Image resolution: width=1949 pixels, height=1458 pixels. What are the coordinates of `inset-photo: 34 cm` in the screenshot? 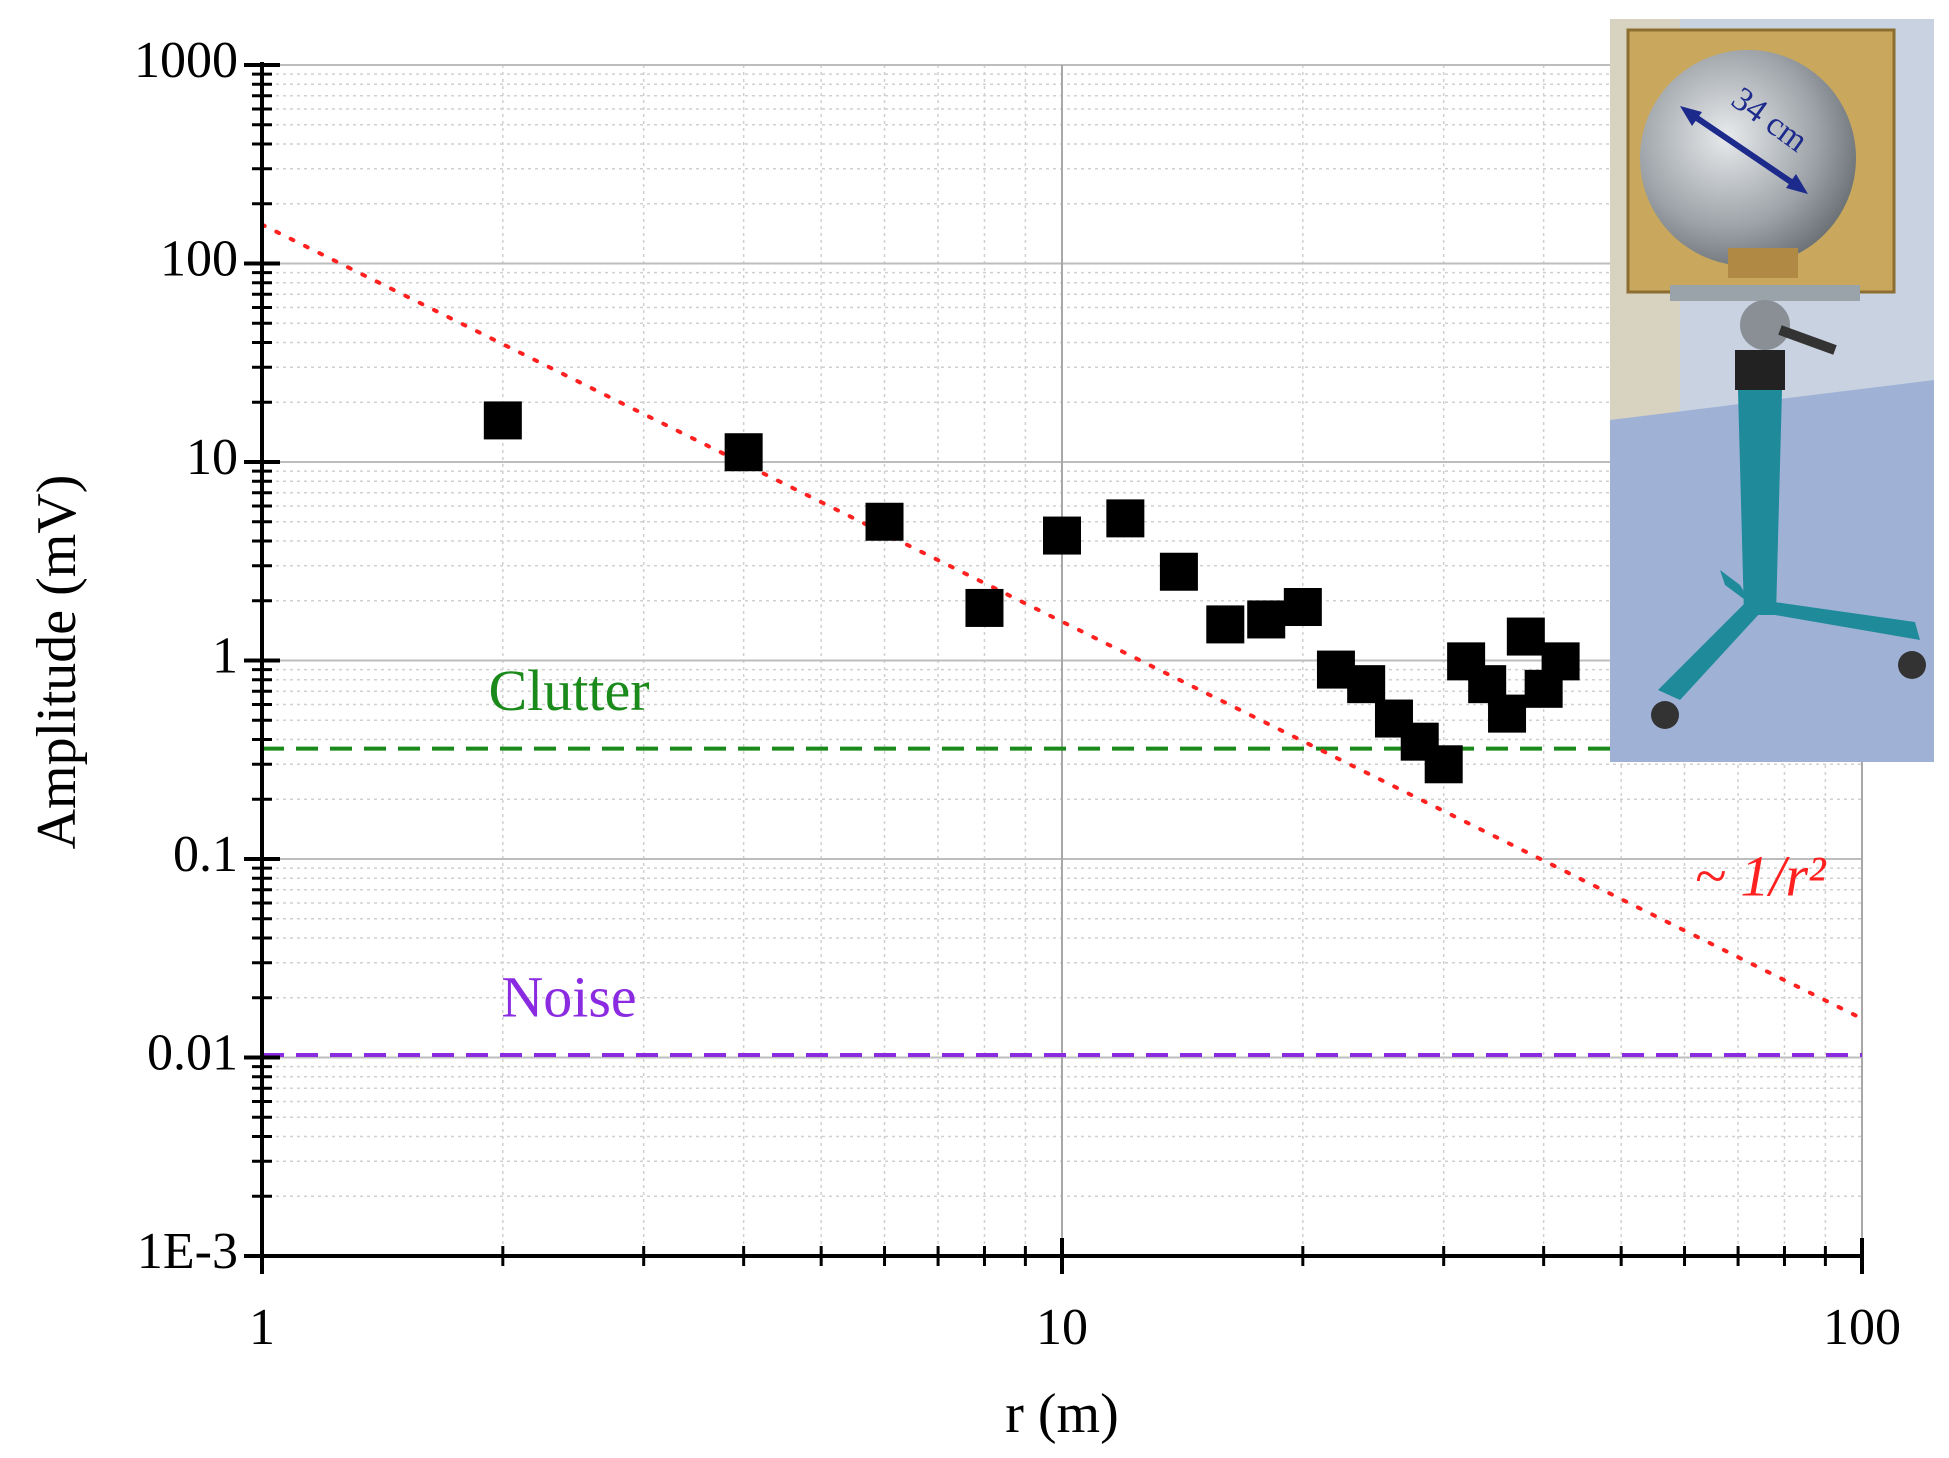 It's located at (1772, 390).